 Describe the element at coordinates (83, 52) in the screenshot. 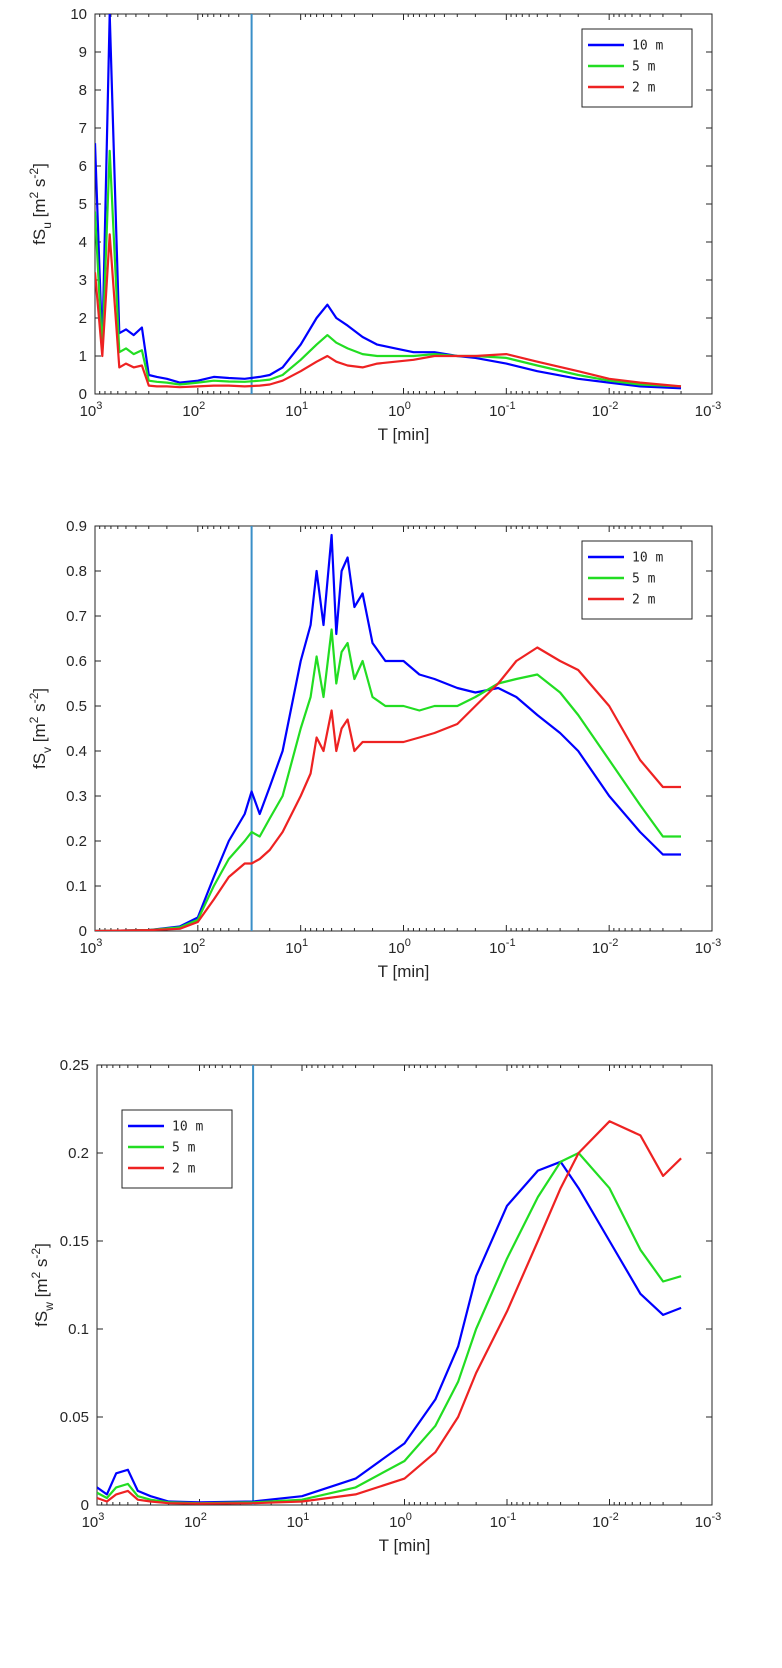

I see `y-tick-label: 9` at that location.